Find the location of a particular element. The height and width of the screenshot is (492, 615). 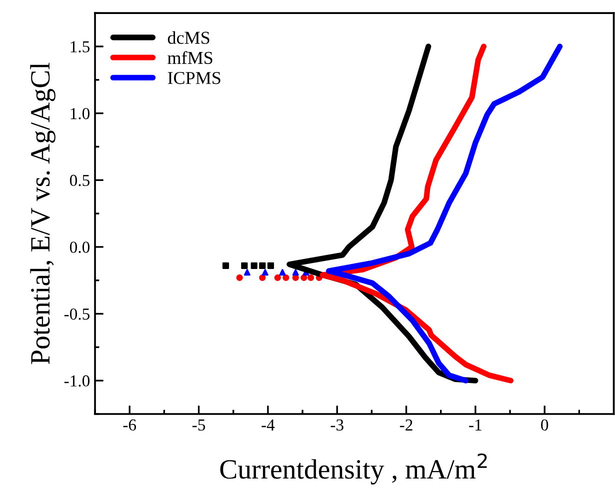

y-tick-label: 0.5 is located at coordinates (80, 180).